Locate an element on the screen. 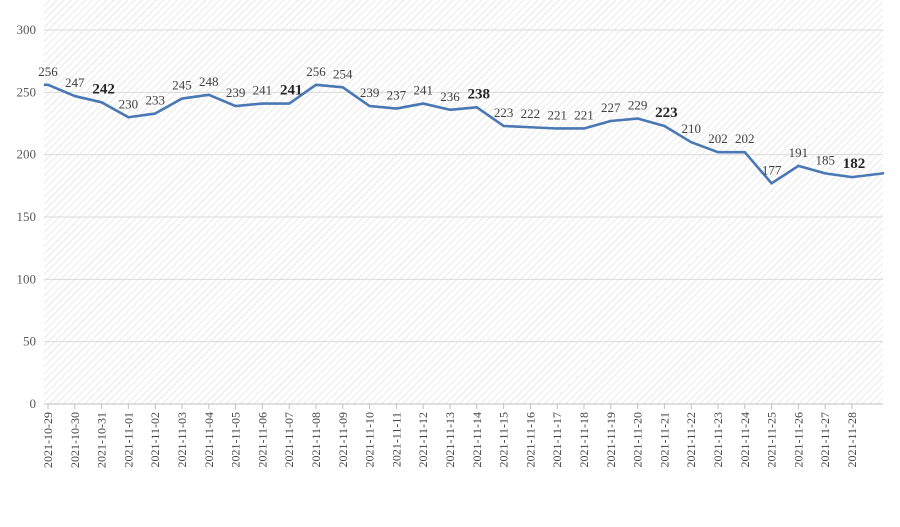 This screenshot has height=527, width=900. data-label: 238 is located at coordinates (479, 94).